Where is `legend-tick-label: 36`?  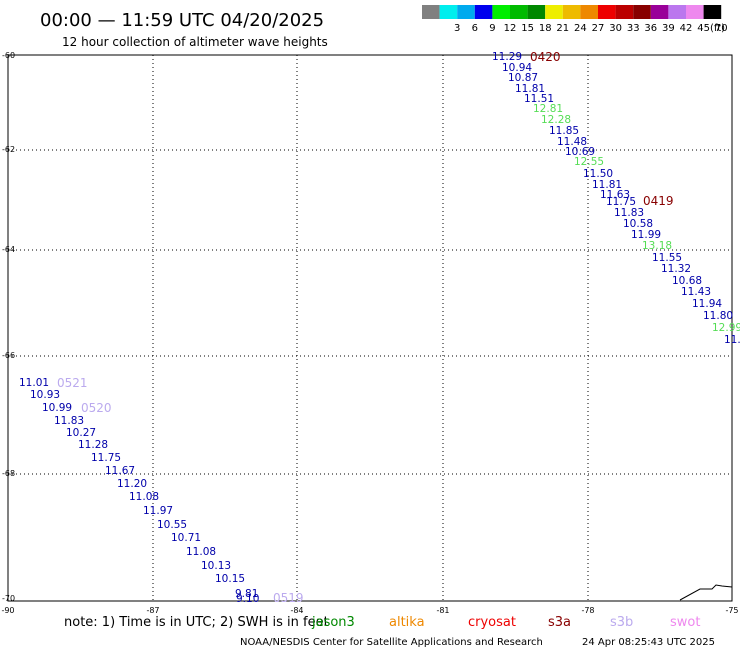
legend-tick-label: 36 is located at coordinates (650, 28).